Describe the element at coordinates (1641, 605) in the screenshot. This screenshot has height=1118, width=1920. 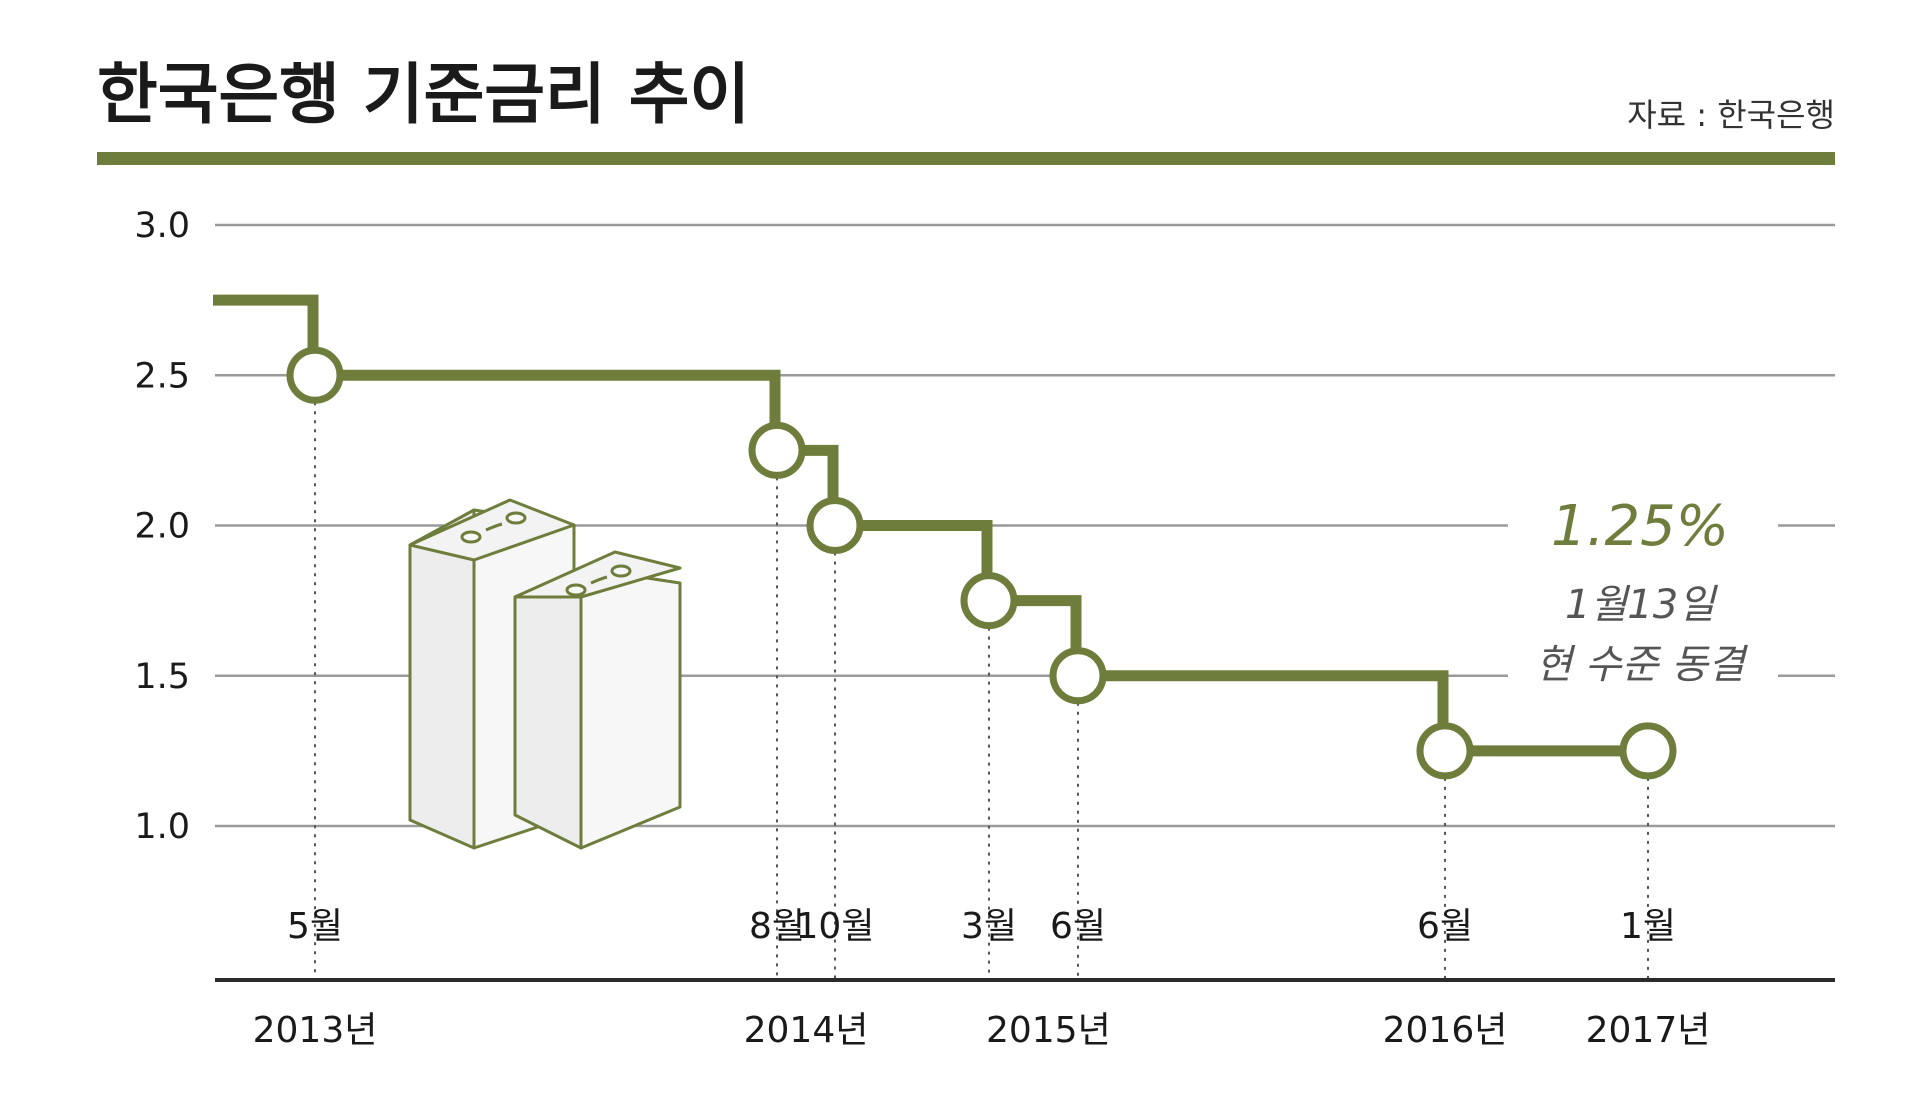
I see `annotation-date: 1월13일` at that location.